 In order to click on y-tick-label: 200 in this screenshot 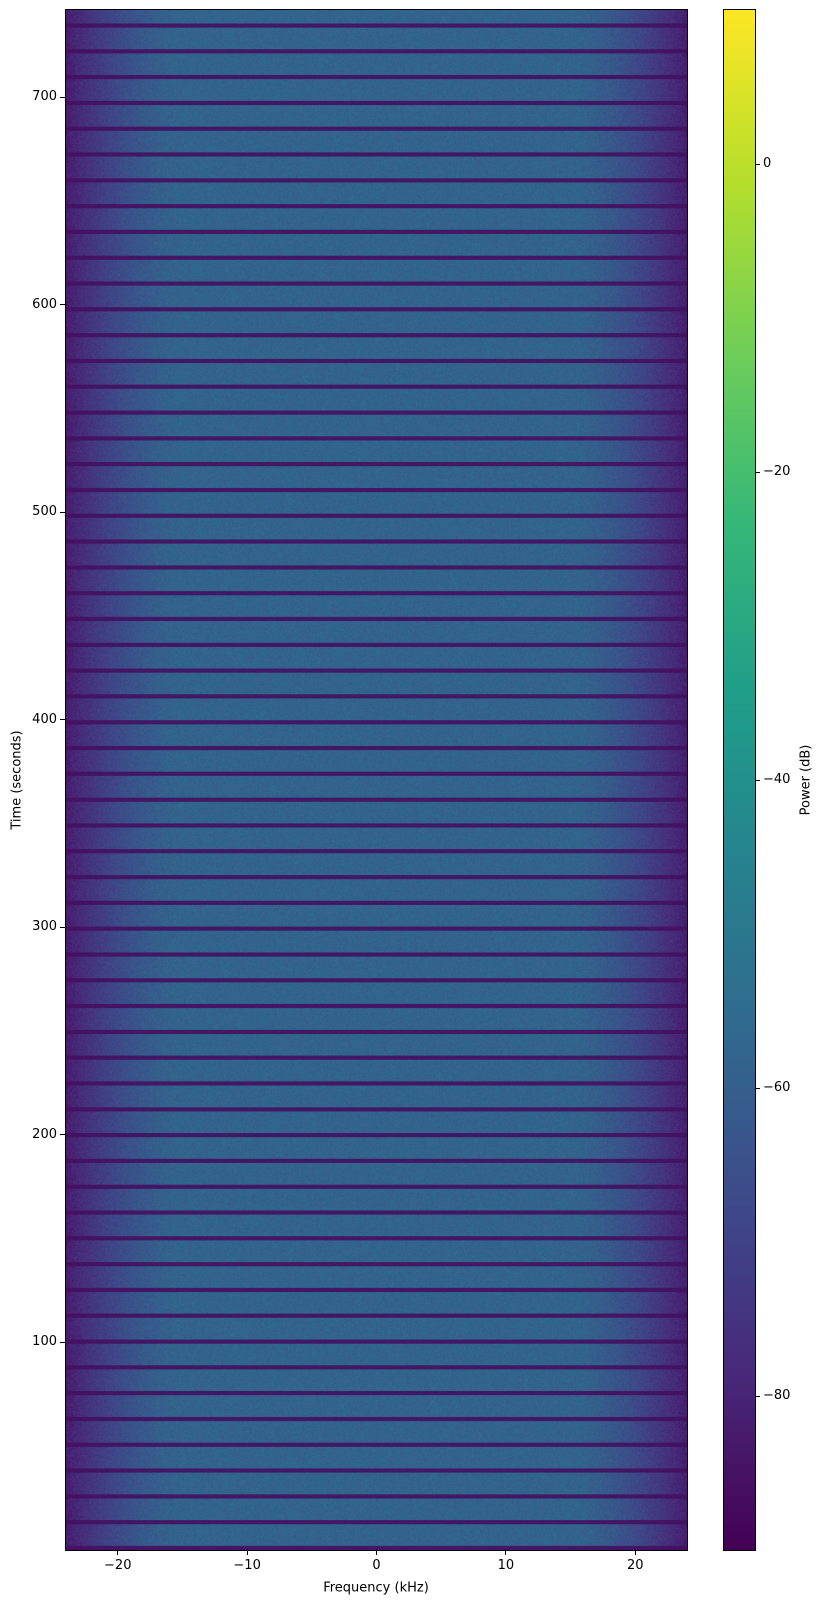, I will do `click(44, 1134)`.